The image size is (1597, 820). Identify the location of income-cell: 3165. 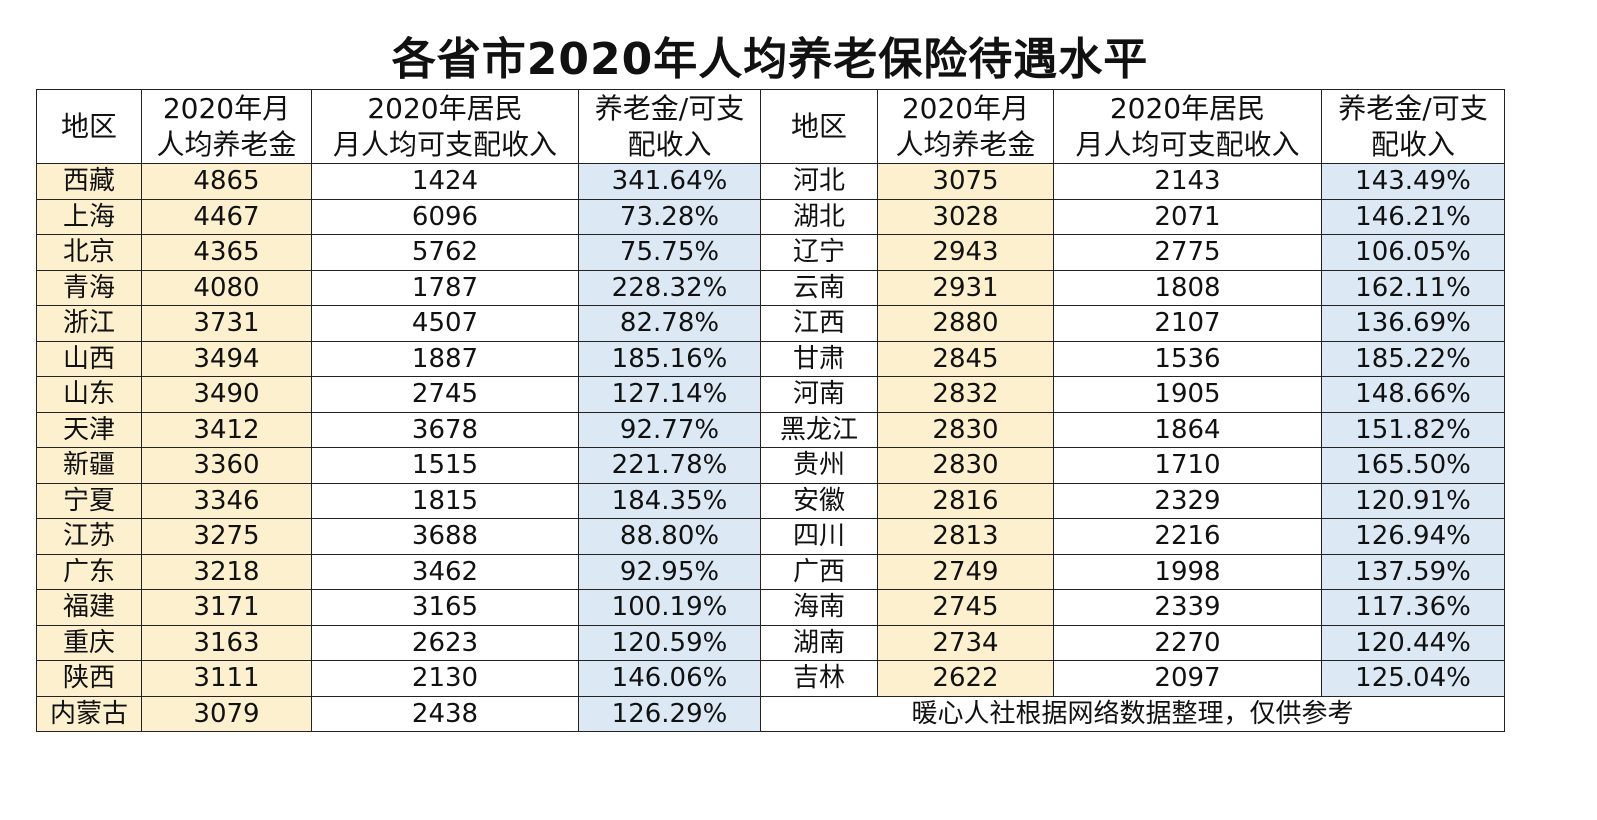
(445, 607).